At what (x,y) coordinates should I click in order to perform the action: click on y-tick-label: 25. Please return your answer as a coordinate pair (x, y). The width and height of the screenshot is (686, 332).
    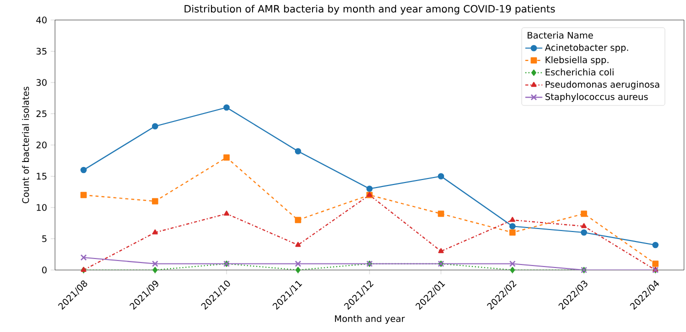
    Looking at the image, I should click on (41, 114).